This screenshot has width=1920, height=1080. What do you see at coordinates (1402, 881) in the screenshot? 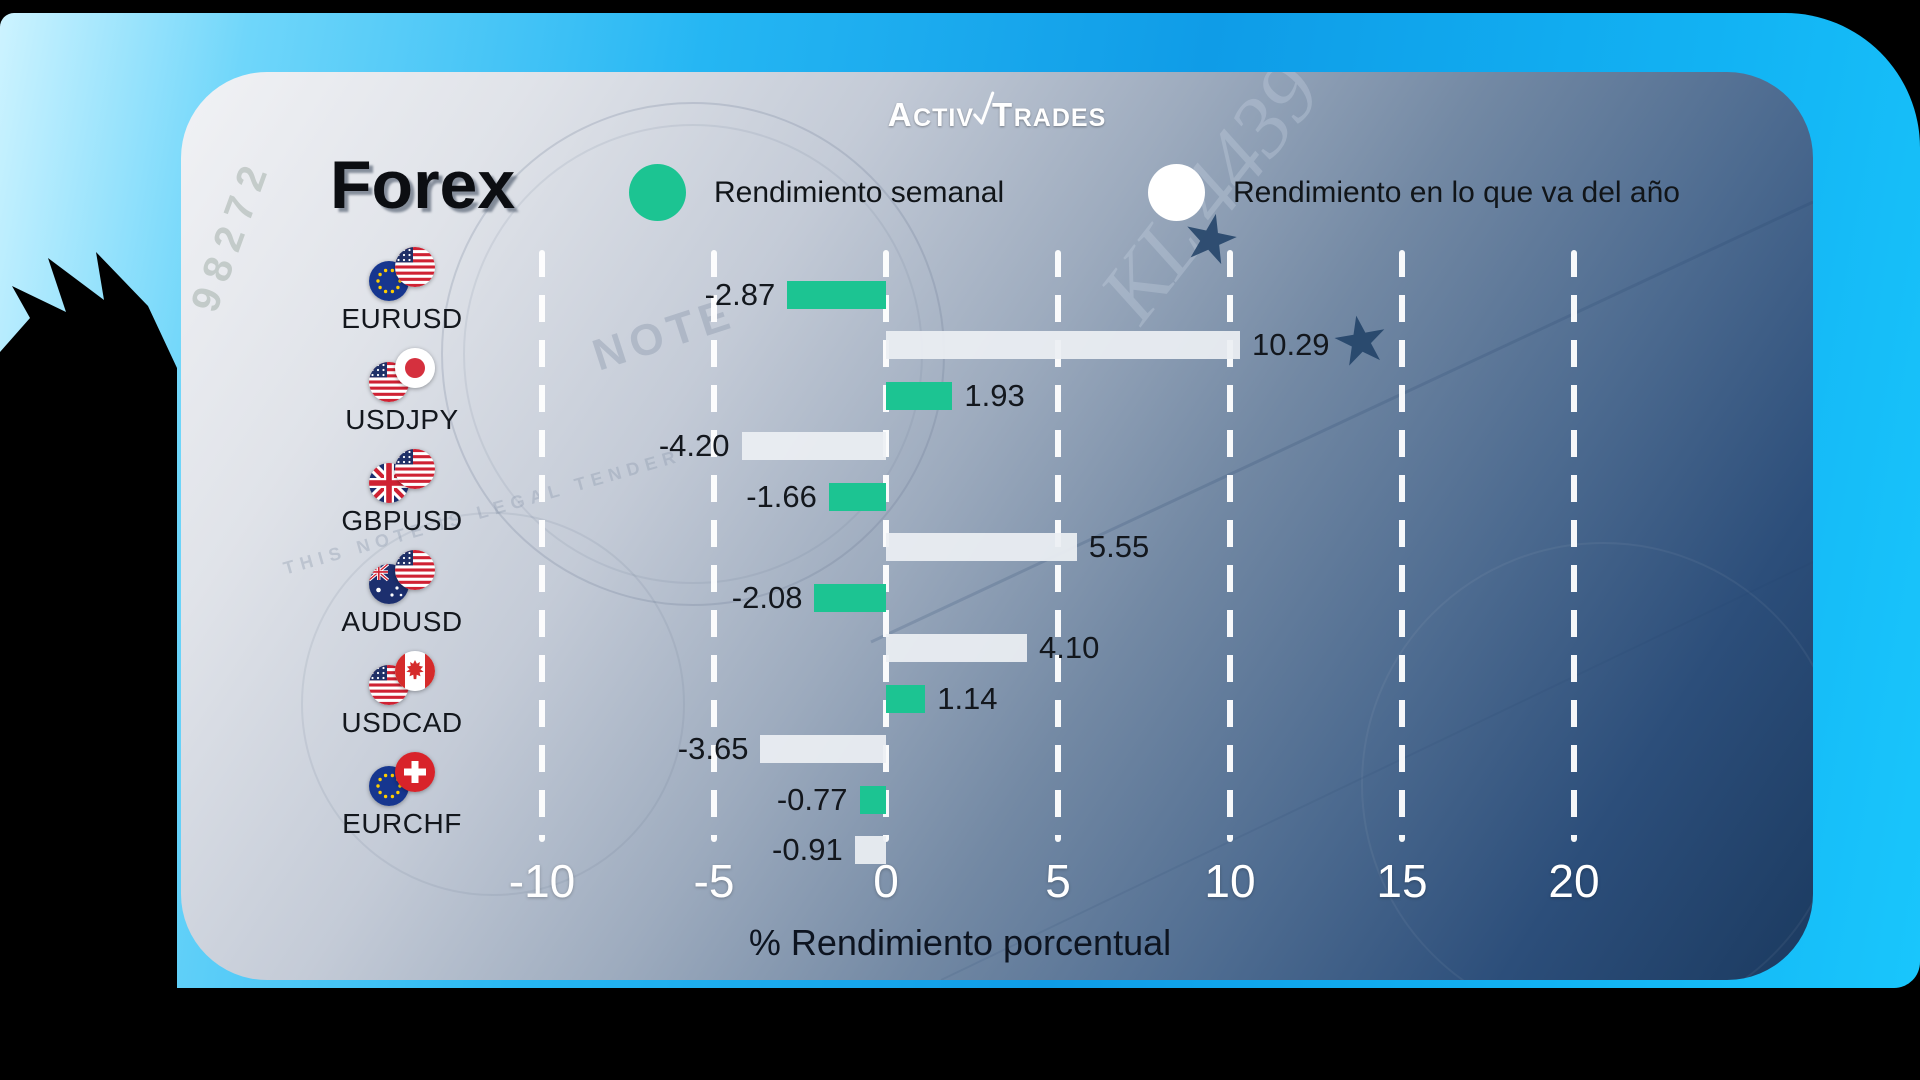
I see `x-tick-label: 15` at bounding box center [1402, 881].